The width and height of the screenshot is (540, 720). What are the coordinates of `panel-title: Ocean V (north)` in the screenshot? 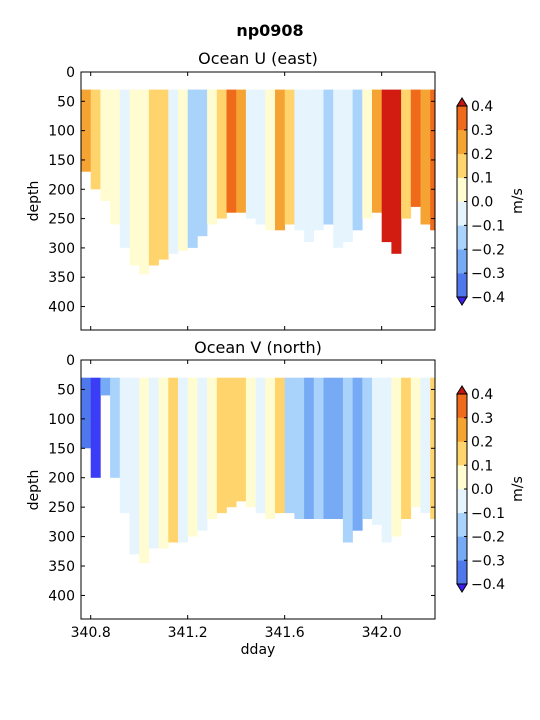 It's located at (258, 347).